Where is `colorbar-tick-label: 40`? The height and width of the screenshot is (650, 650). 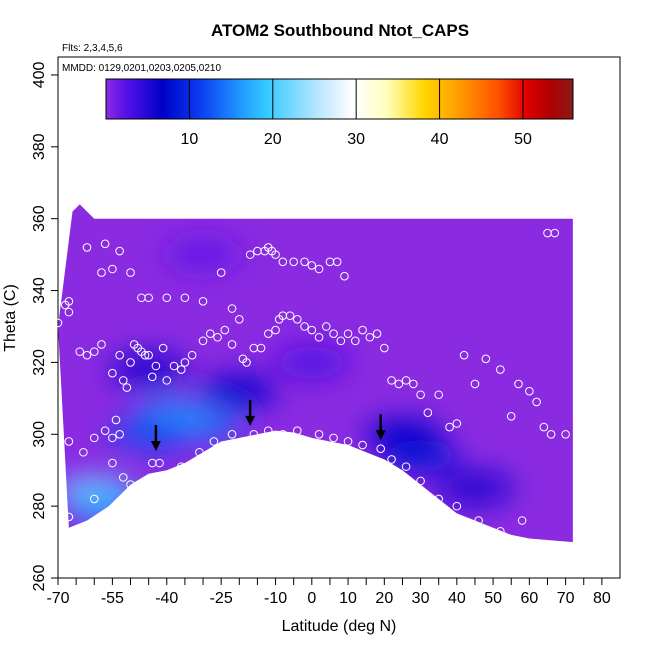 colorbar-tick-label: 40 is located at coordinates (440, 139).